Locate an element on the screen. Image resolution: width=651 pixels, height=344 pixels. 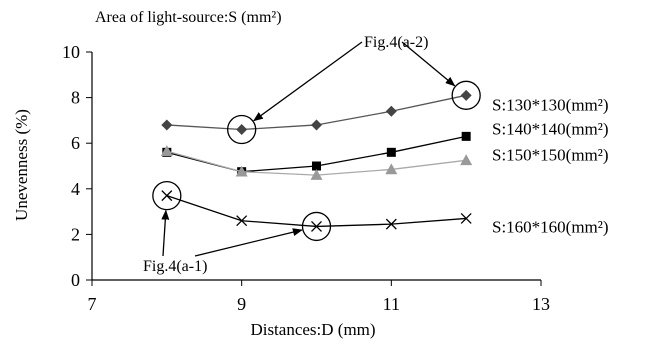
x-tick-label: 13 is located at coordinates (541, 304).